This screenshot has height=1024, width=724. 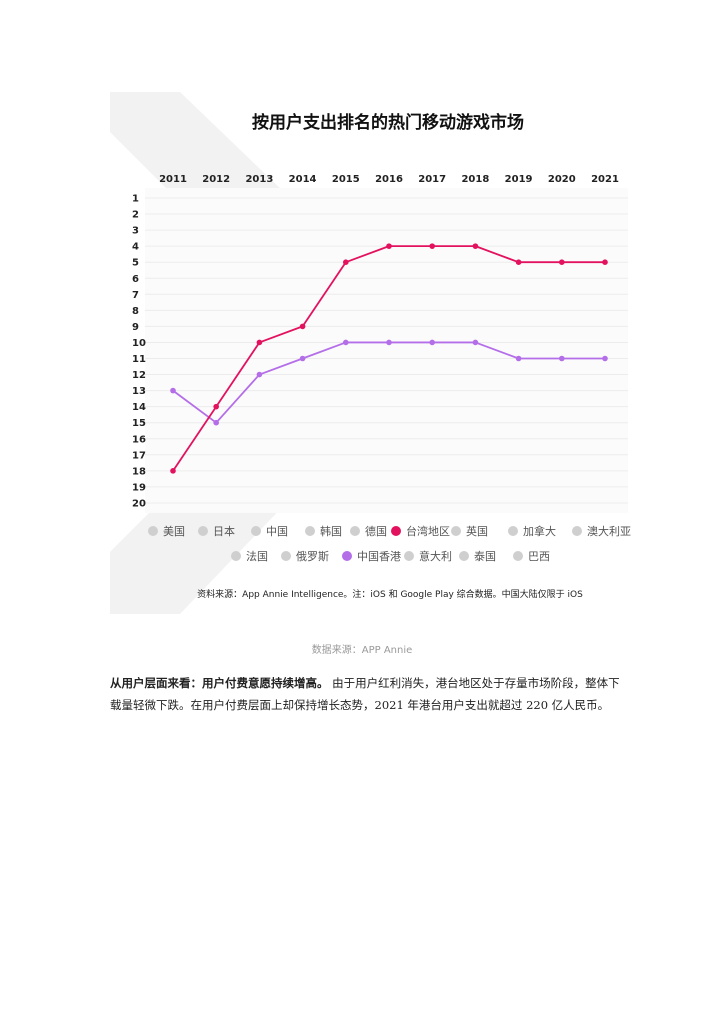 What do you see at coordinates (432, 179) in the screenshot?
I see `x-tick-label: 2017` at bounding box center [432, 179].